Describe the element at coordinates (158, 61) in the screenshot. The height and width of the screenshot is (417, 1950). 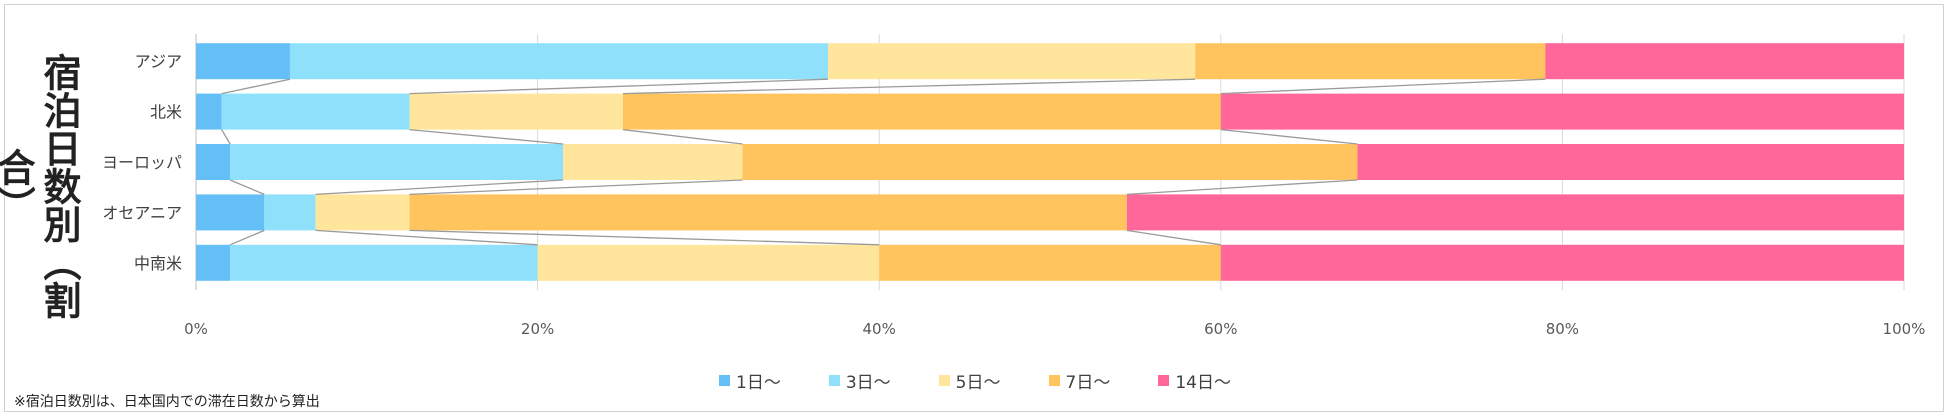
I see `category-label: アジア` at that location.